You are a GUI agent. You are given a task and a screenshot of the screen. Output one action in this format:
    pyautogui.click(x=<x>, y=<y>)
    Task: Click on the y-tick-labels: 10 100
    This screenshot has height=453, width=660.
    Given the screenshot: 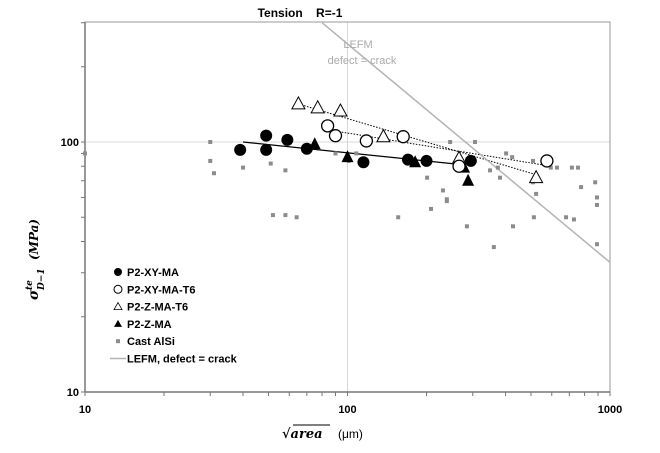 What is the action you would take?
    pyautogui.click(x=70, y=268)
    